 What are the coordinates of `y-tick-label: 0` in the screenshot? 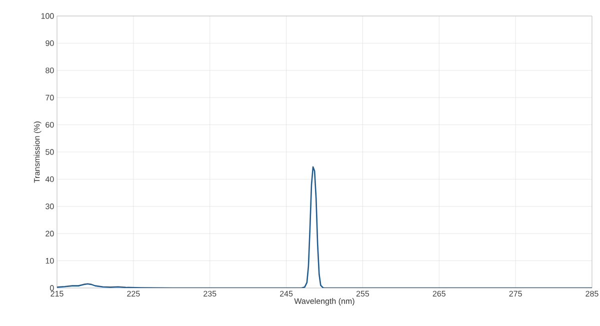 It's located at (52, 288).